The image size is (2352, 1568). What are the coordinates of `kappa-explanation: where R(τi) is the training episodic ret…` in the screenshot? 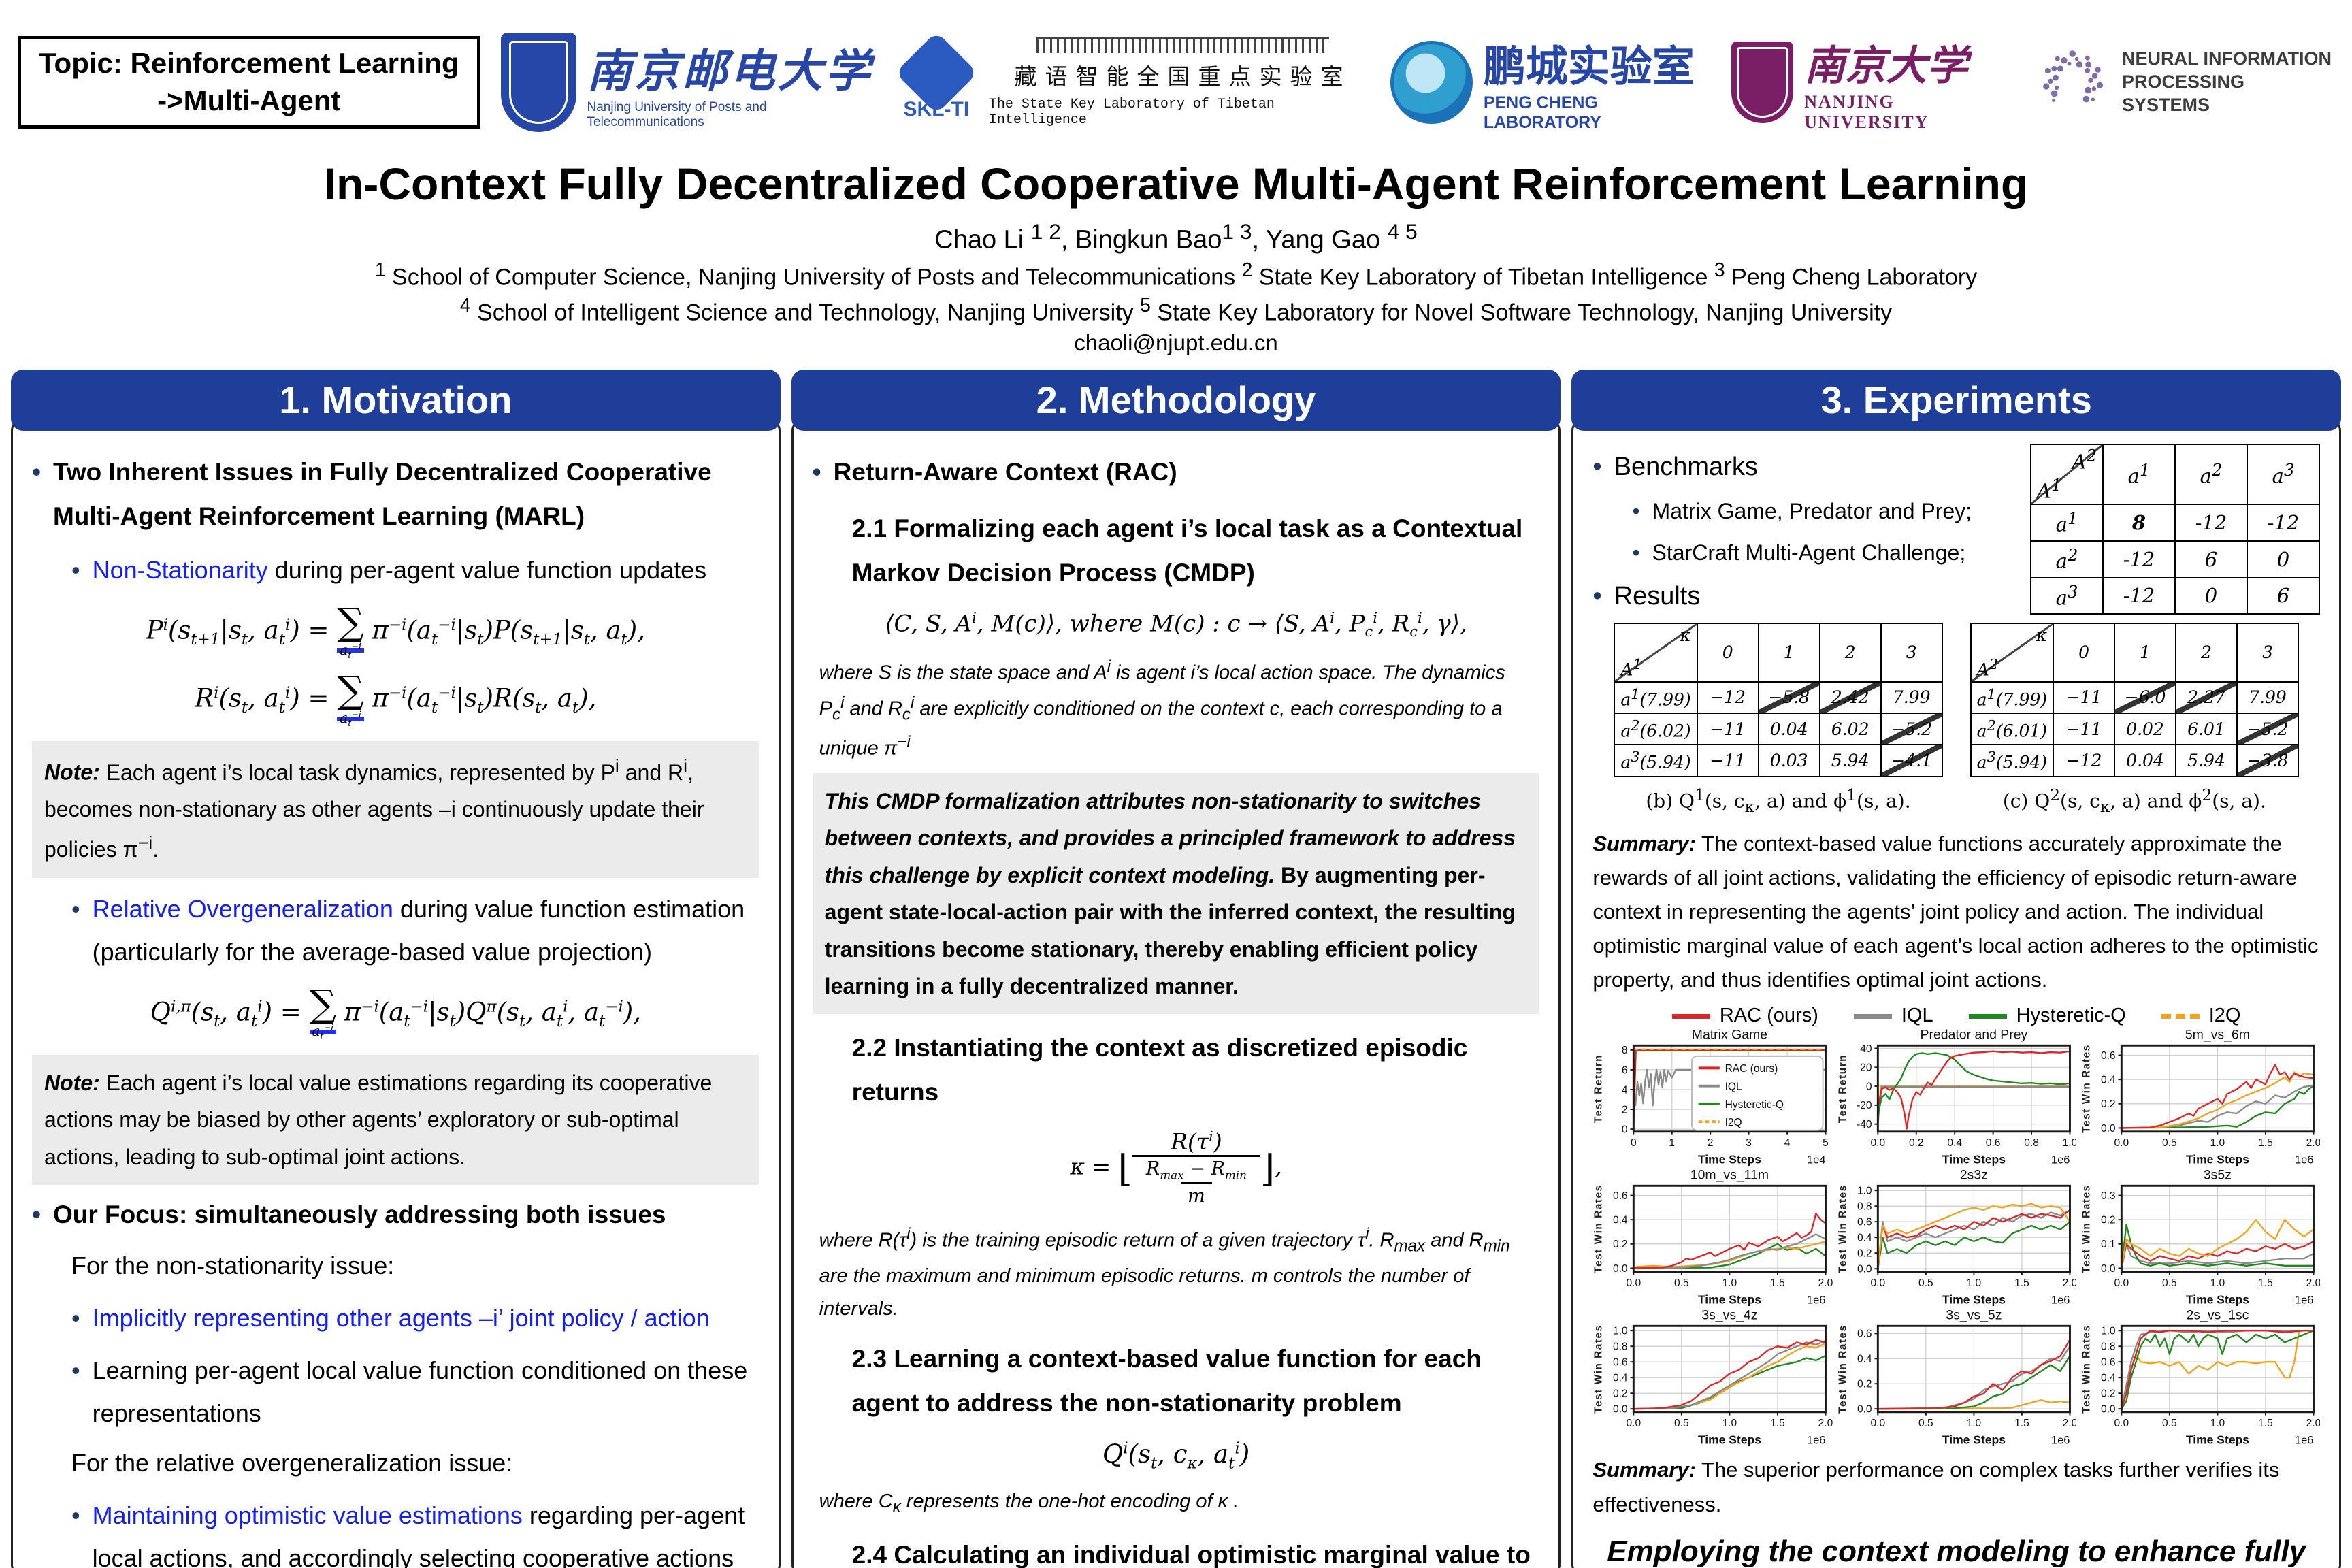 It's located at (1164, 1272).